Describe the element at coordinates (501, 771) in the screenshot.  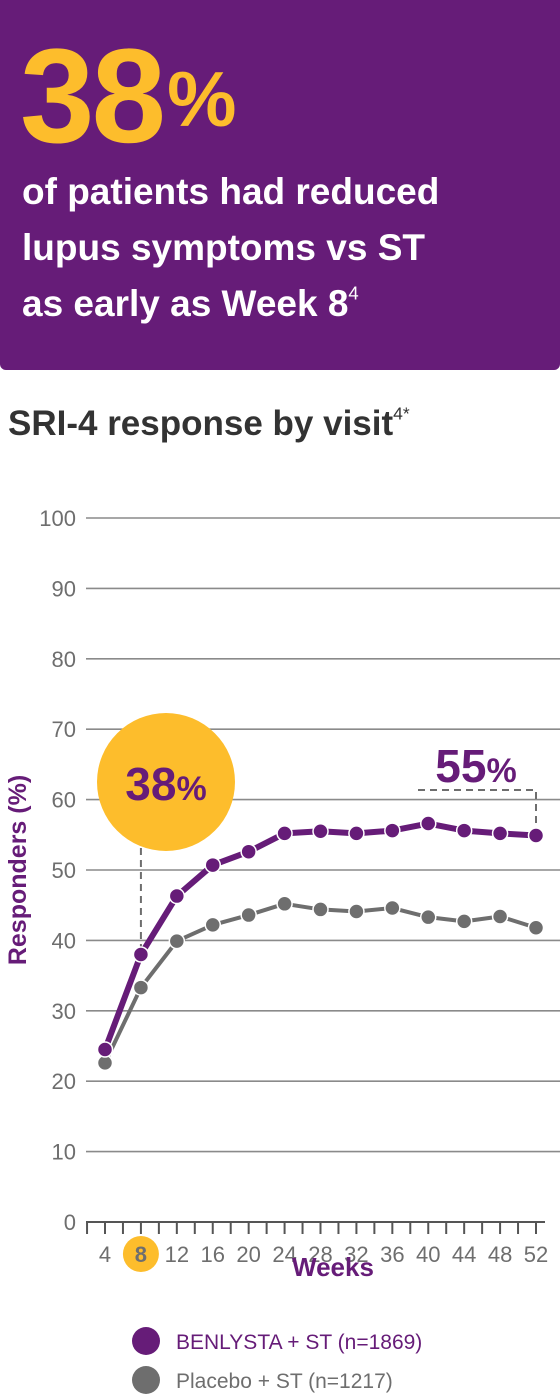
I see `callout-55-unit: %` at that location.